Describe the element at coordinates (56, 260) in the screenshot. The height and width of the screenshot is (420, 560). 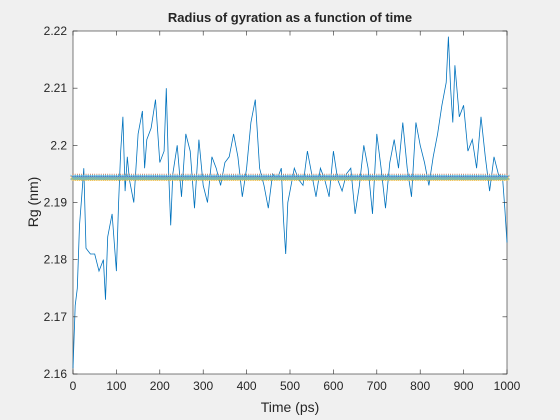
I see `y-tick-label: 2.18` at that location.